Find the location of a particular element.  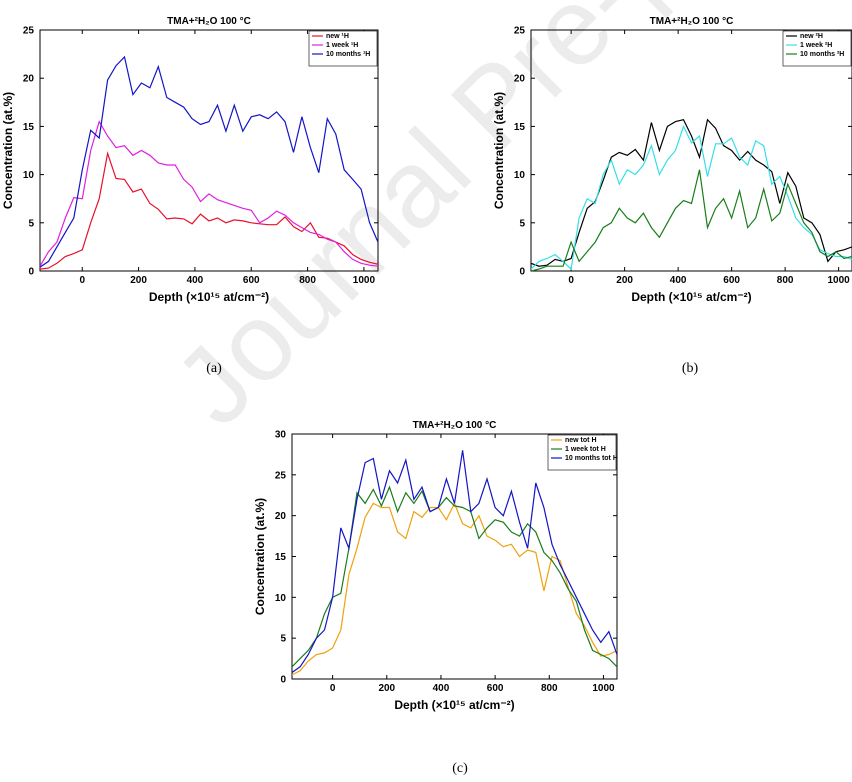

legend-label: new ²H is located at coordinates (811, 36).